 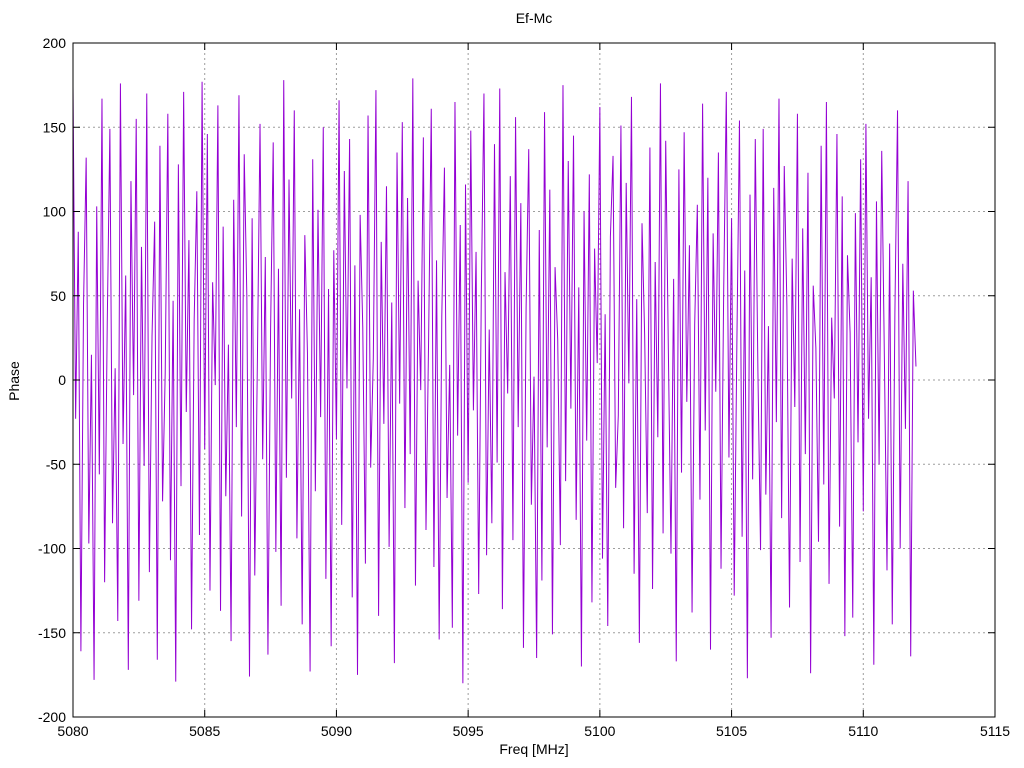 I want to click on y-tick-label: 100, so click(x=55, y=212).